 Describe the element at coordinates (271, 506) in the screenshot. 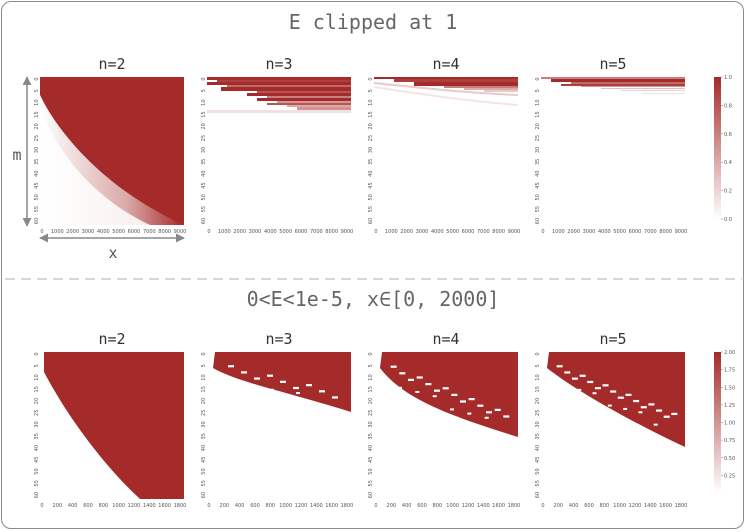

I see `x-tick-label: 800` at that location.